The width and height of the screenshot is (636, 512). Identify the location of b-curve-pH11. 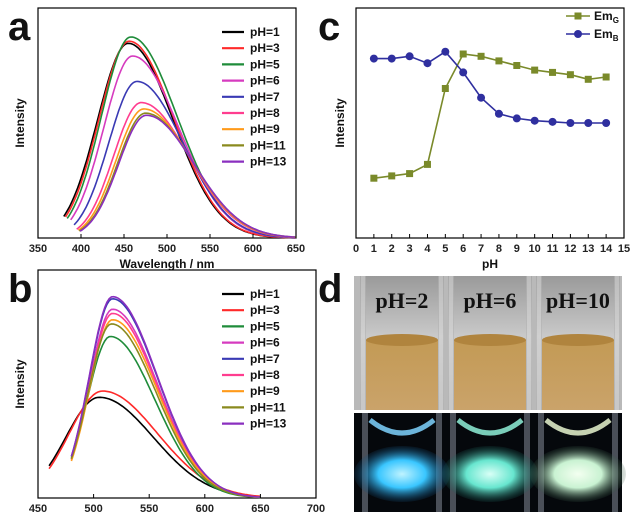
(165, 411).